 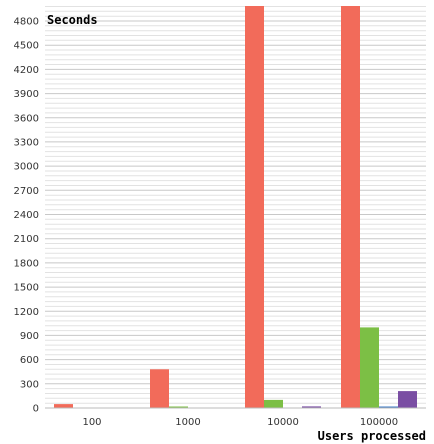 What do you see at coordinates (283, 422) in the screenshot?
I see `x-tick-label: 10000` at bounding box center [283, 422].